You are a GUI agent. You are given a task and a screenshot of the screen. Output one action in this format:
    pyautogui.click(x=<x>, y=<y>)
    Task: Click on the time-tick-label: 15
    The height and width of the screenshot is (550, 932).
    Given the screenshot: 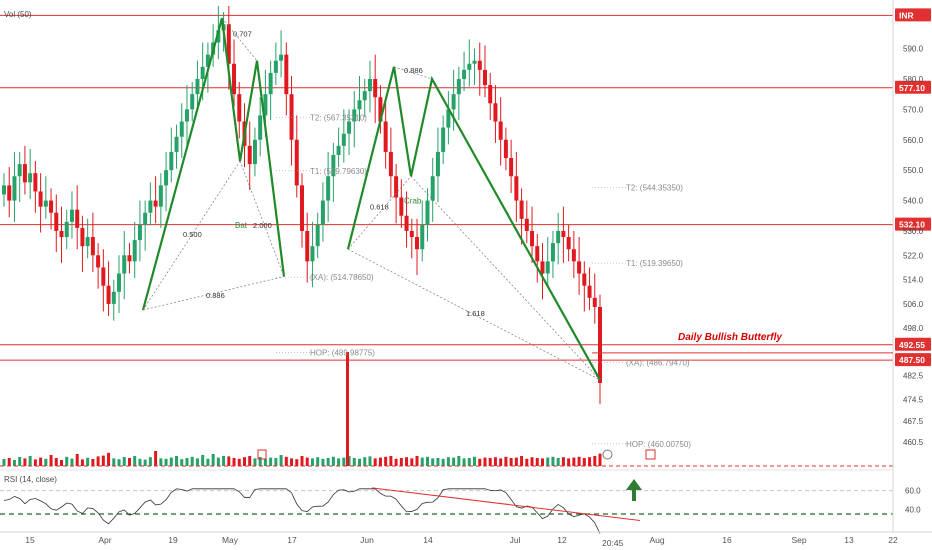 What is the action you would take?
    pyautogui.click(x=30, y=540)
    